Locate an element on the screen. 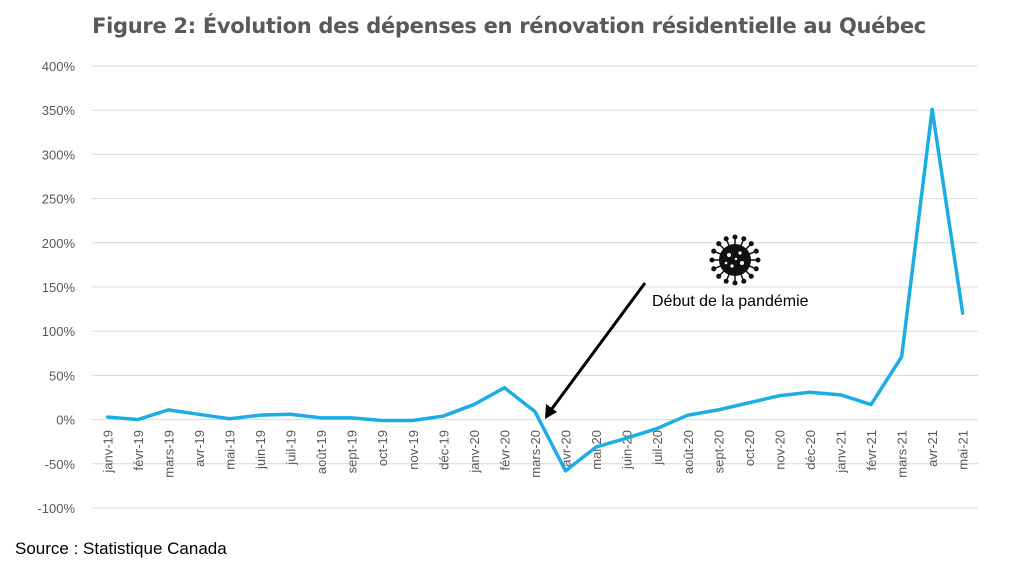  y-tick-label: -50% is located at coordinates (60, 464).